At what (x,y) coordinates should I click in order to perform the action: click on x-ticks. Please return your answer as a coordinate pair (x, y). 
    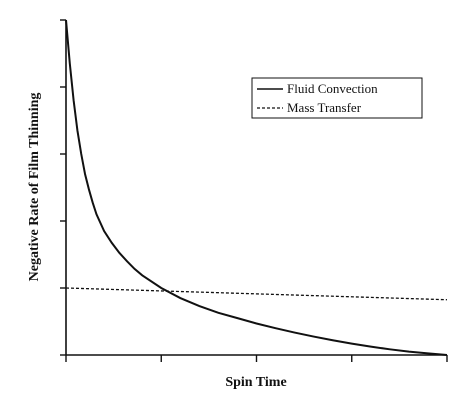
    Looking at the image, I should click on (256, 358).